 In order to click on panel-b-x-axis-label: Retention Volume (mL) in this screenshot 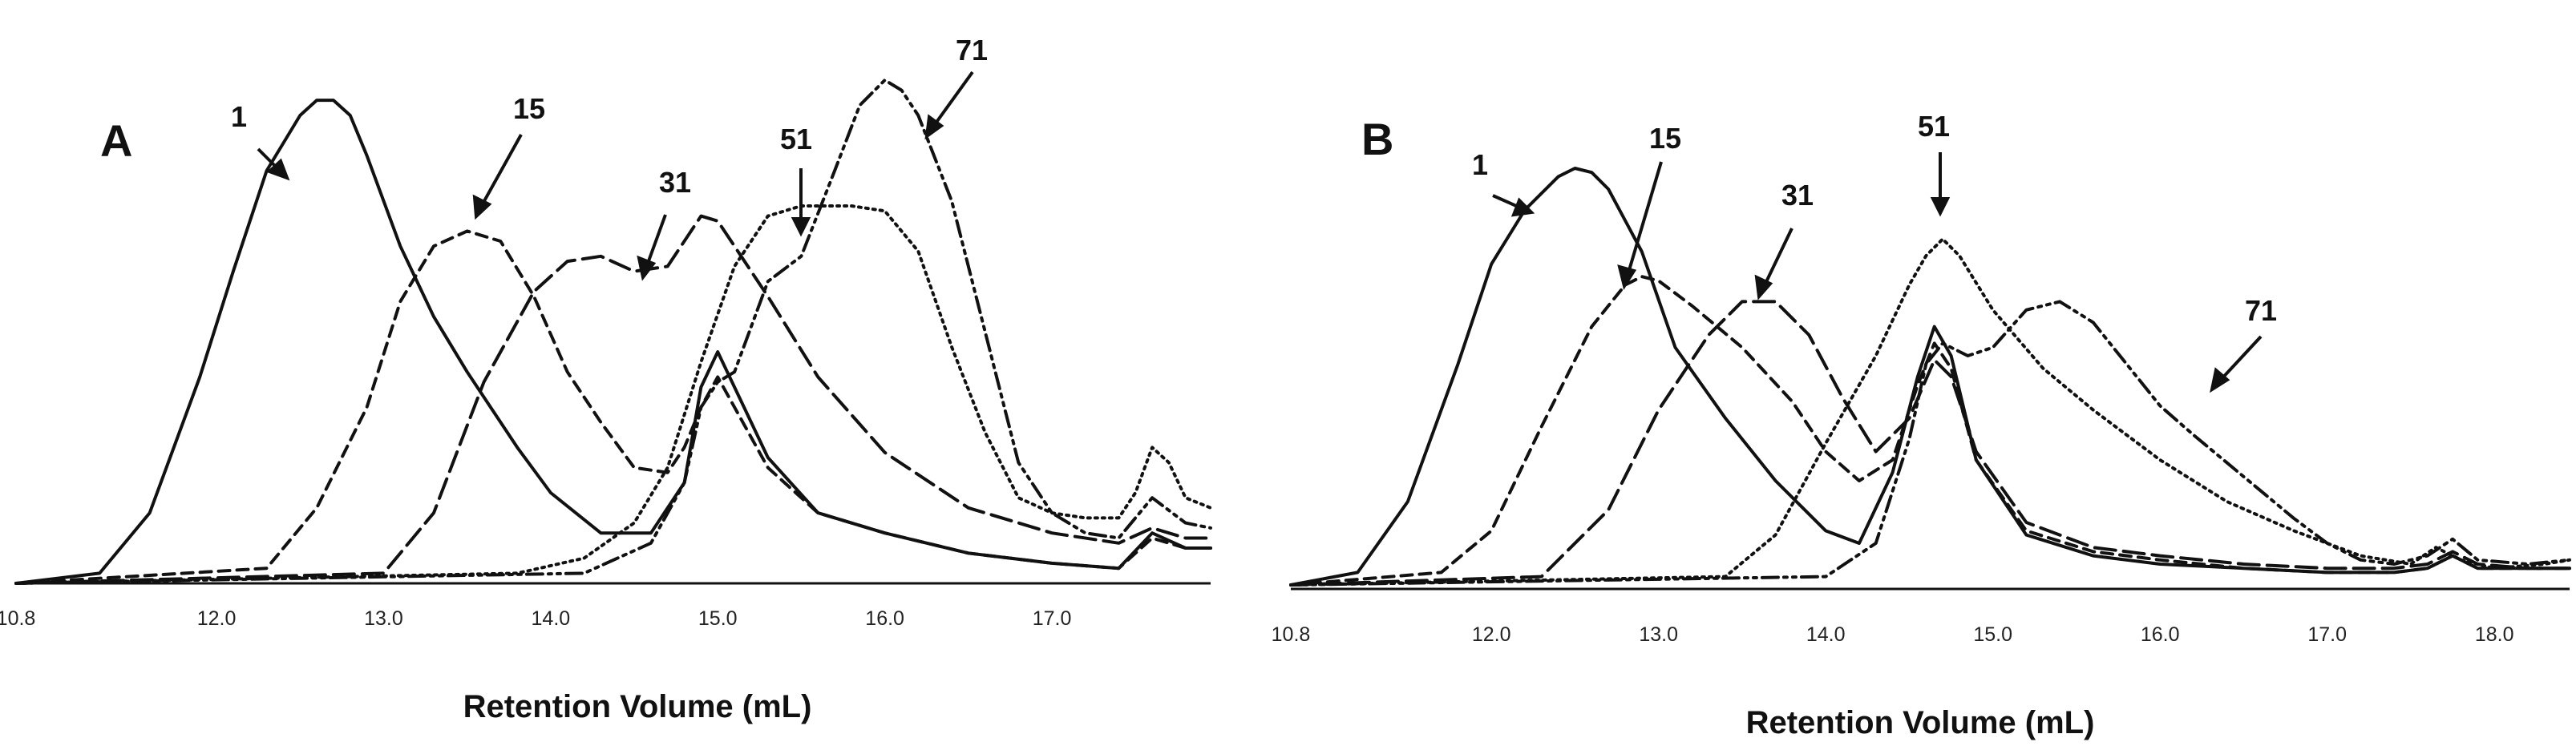, I will do `click(1920, 722)`.